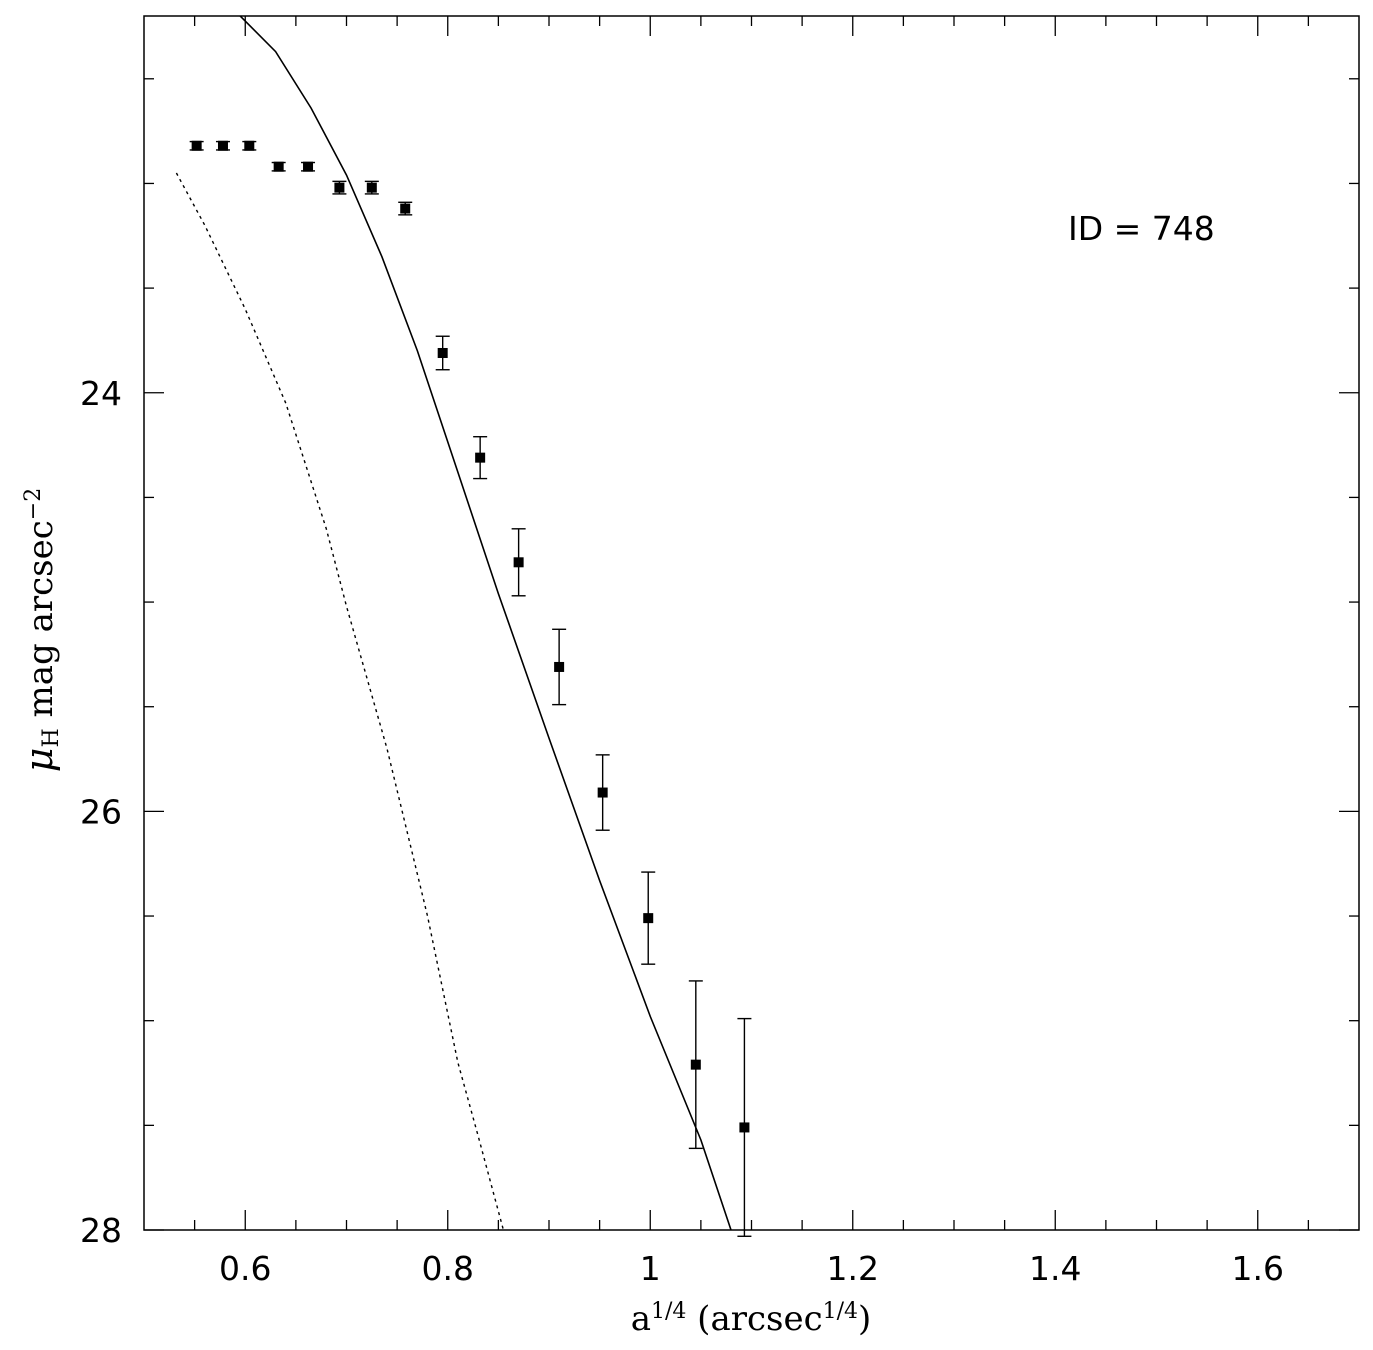  I want to click on id-annotation: ID = 748, so click(1141, 228).